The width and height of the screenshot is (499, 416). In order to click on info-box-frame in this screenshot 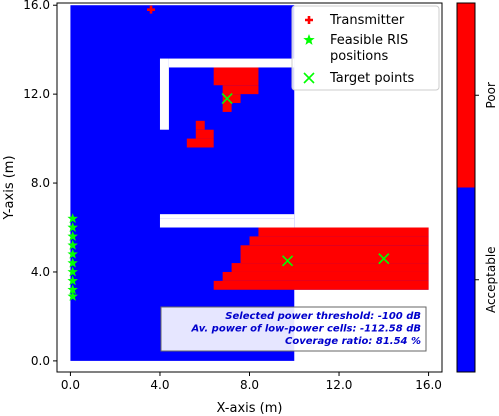, I will do `click(293, 329)`.